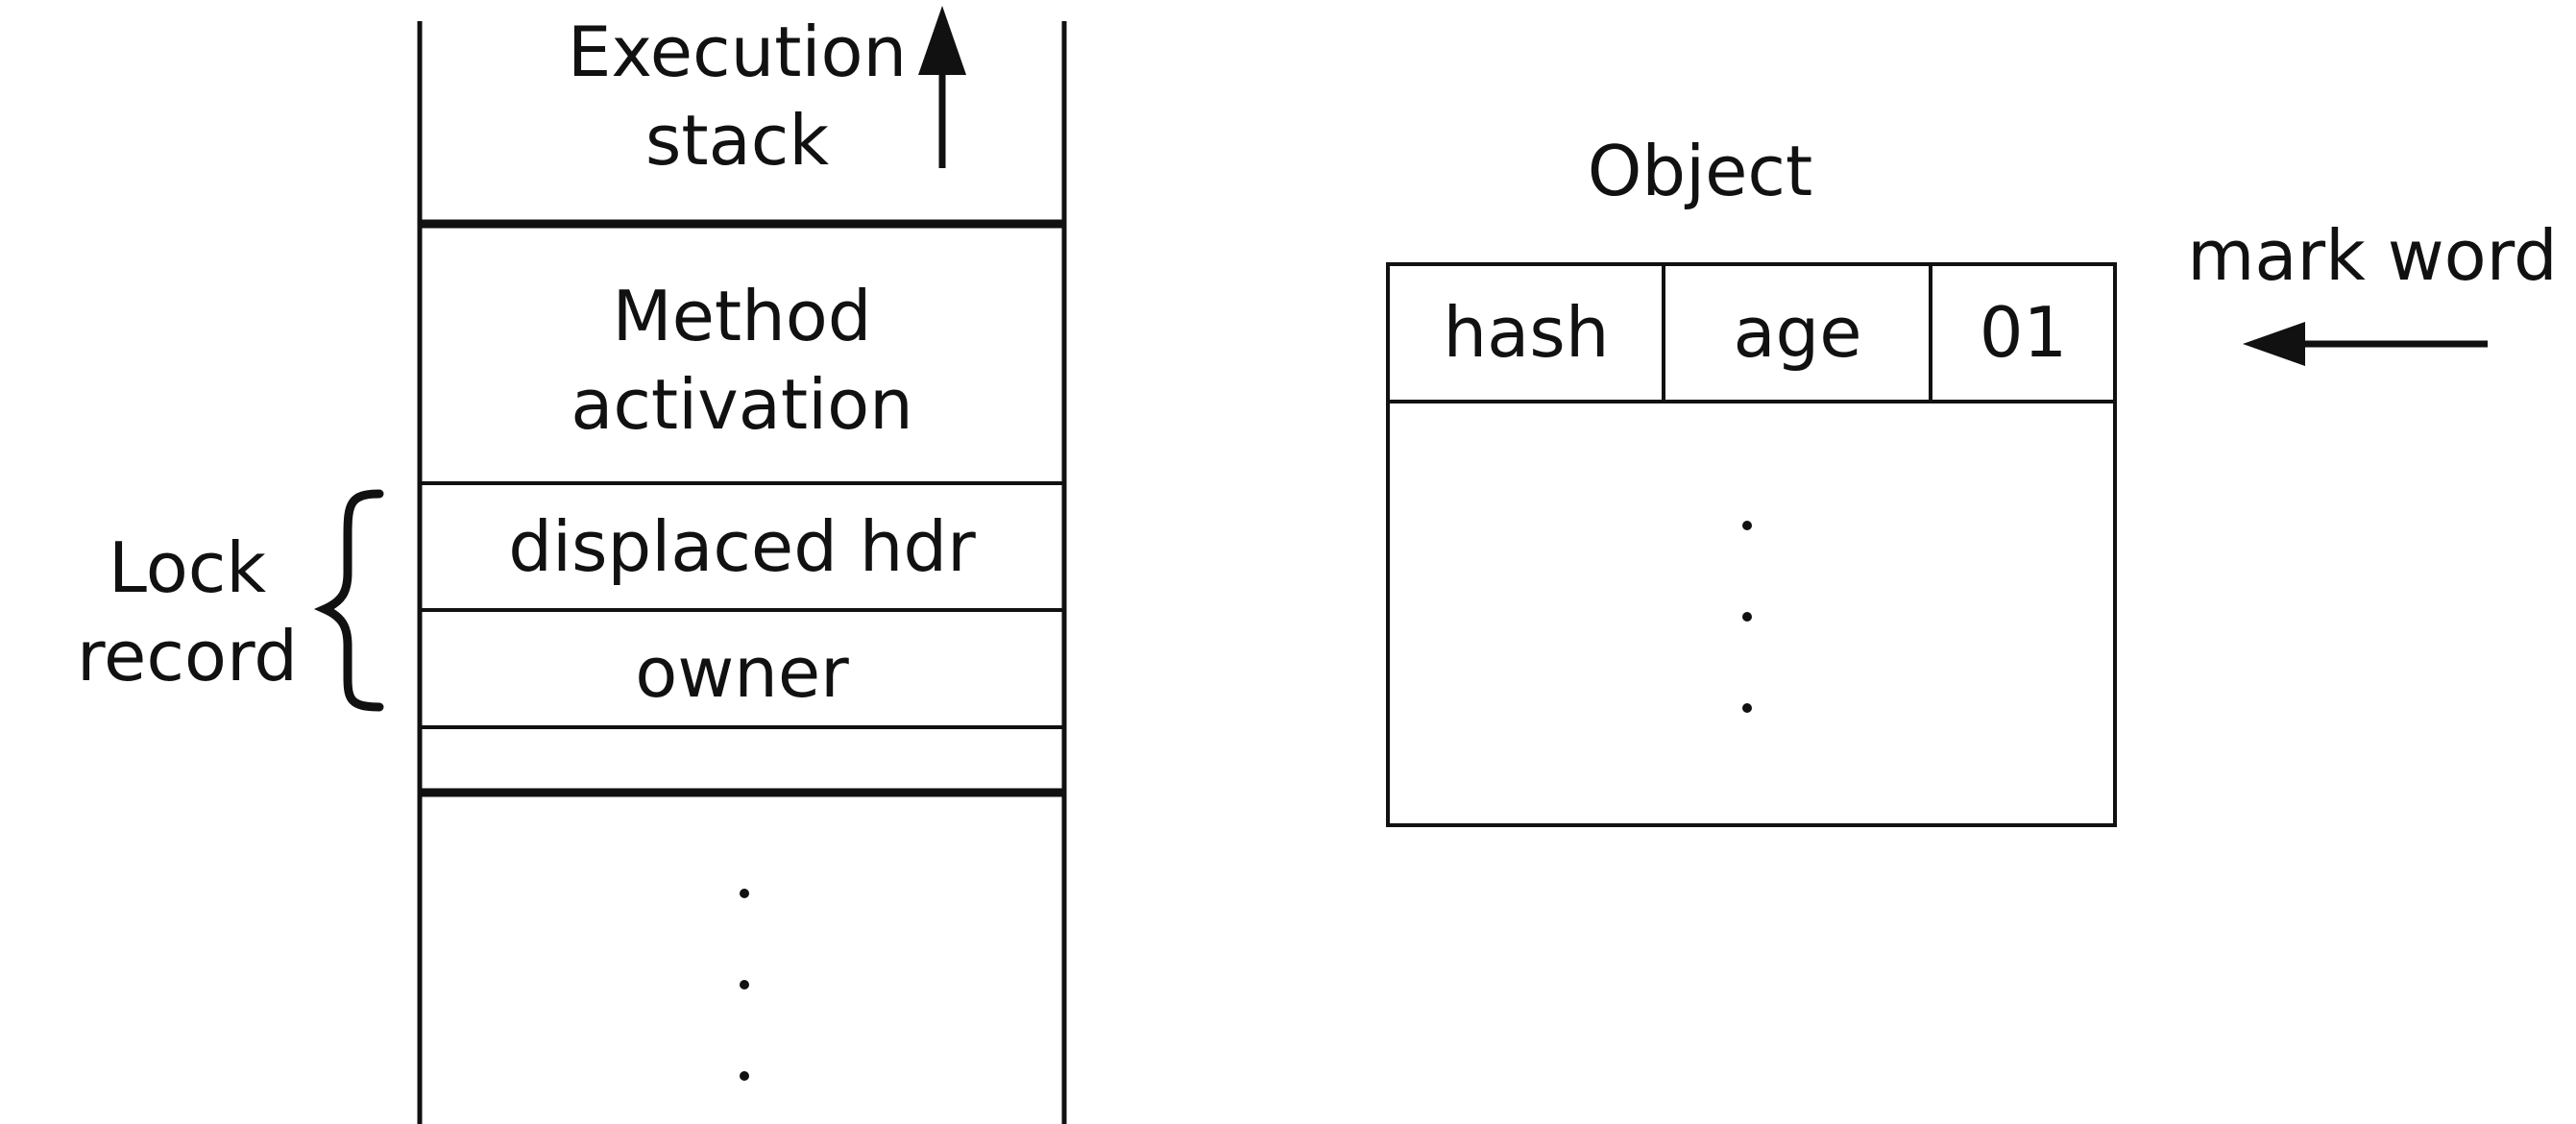  What do you see at coordinates (2372, 255) in the screenshot?
I see `mark-word-label: mark word` at bounding box center [2372, 255].